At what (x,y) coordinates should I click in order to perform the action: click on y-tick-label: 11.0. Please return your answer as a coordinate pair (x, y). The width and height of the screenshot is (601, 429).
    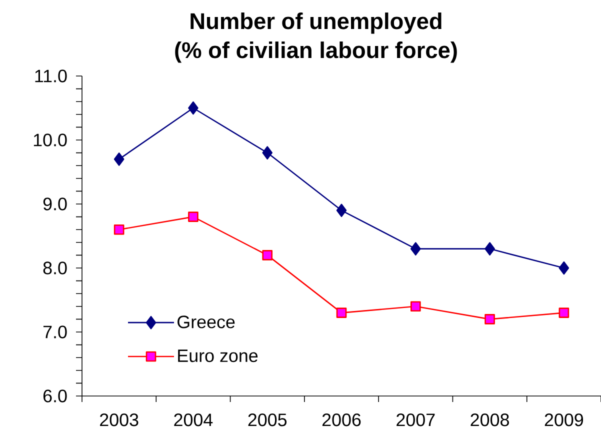
    Looking at the image, I should click on (51, 76).